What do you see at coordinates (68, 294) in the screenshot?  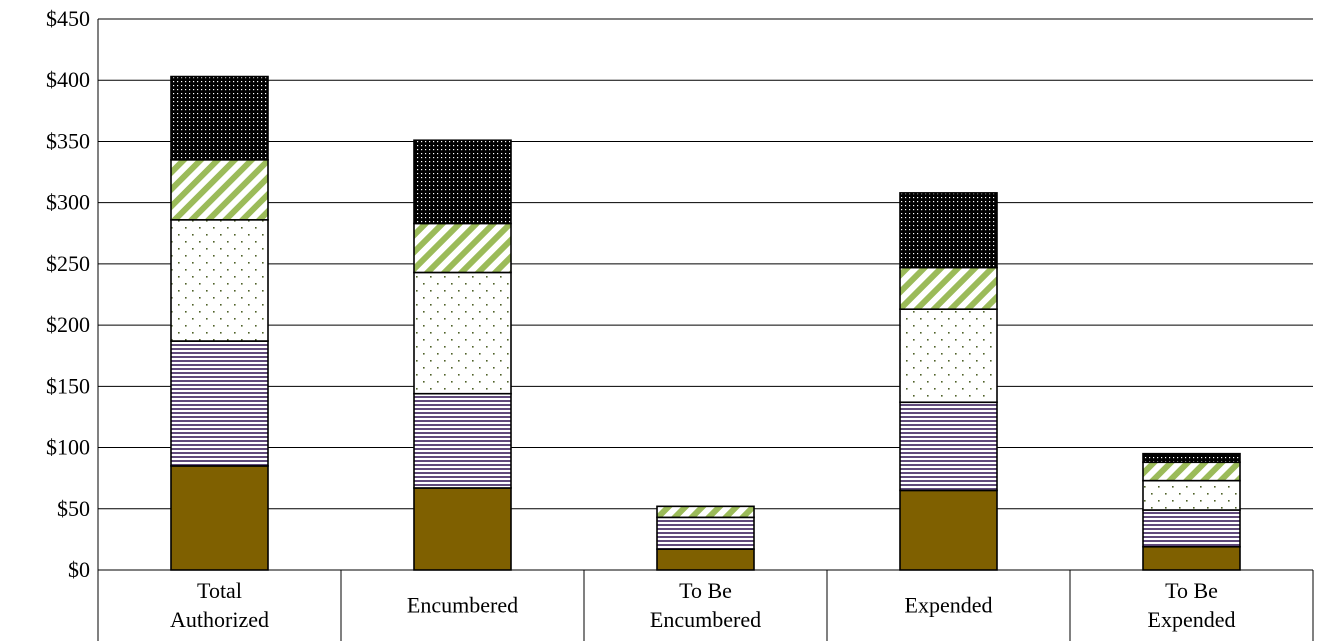 I see `y-axis-tick-labels: $0 $50 $100 $150 $200 $250 $300 $350 $400 $450` at bounding box center [68, 294].